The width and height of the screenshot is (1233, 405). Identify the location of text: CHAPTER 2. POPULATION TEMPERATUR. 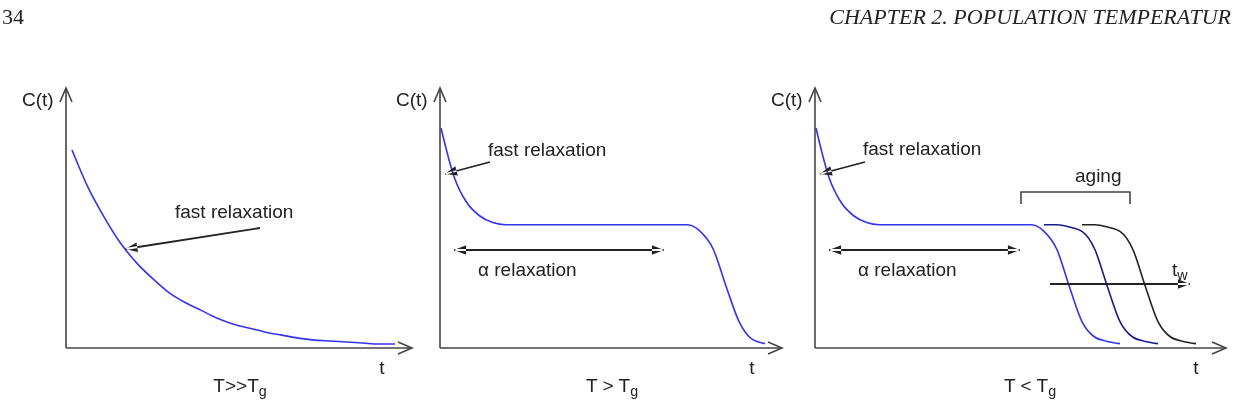
(1030, 16).